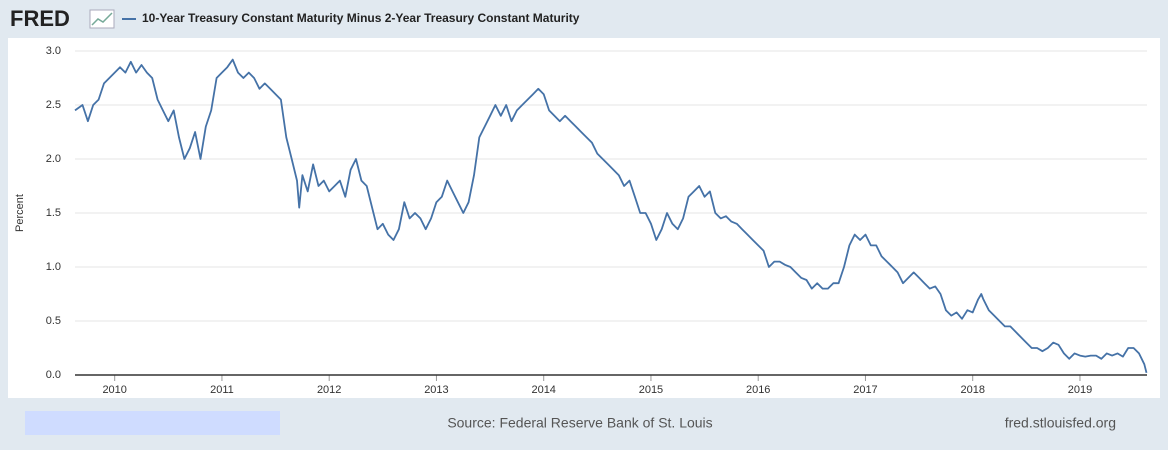  What do you see at coordinates (329, 390) in the screenshot?
I see `x-tick-label: 2012` at bounding box center [329, 390].